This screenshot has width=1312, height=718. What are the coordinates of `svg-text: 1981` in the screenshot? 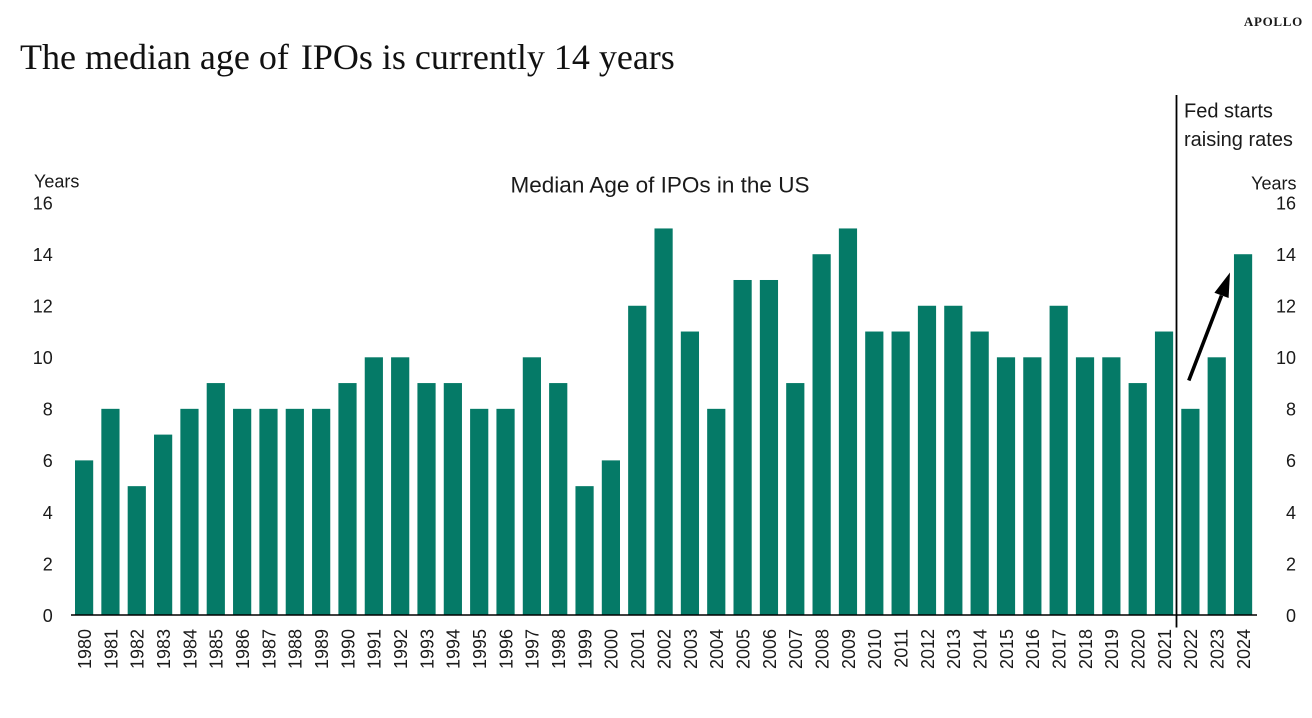 It's located at (111, 649).